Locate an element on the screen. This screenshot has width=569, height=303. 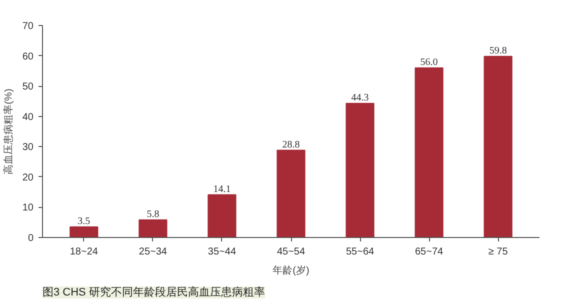
x-tick-label: 55~64 is located at coordinates (360, 252).